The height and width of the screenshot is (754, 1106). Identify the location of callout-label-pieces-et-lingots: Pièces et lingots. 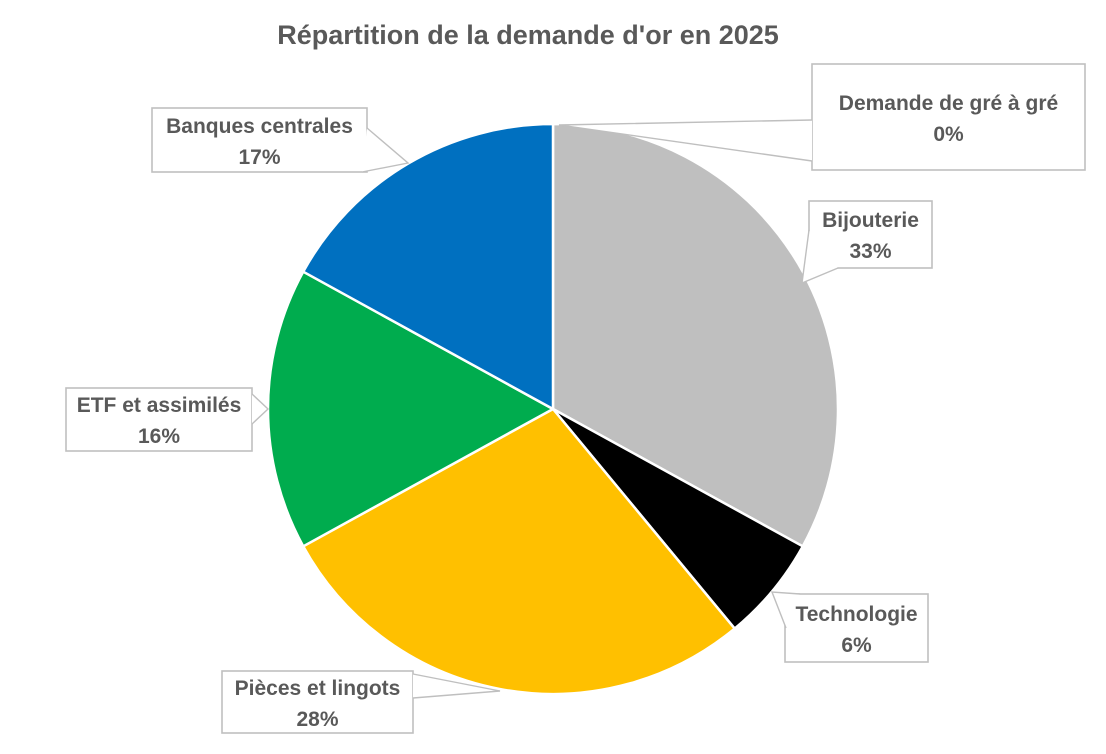
(318, 688).